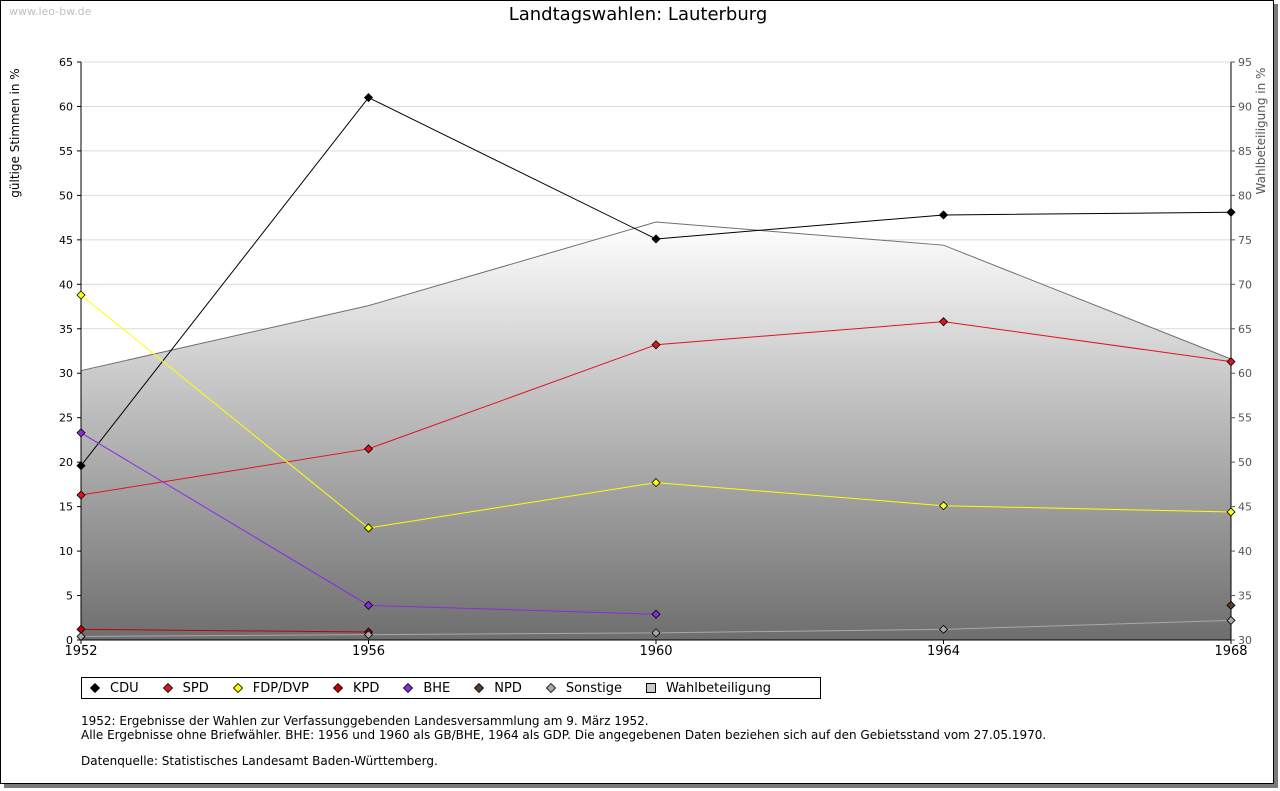  Describe the element at coordinates (1245, 195) in the screenshot. I see `y2-tick-label-80: 80` at that location.